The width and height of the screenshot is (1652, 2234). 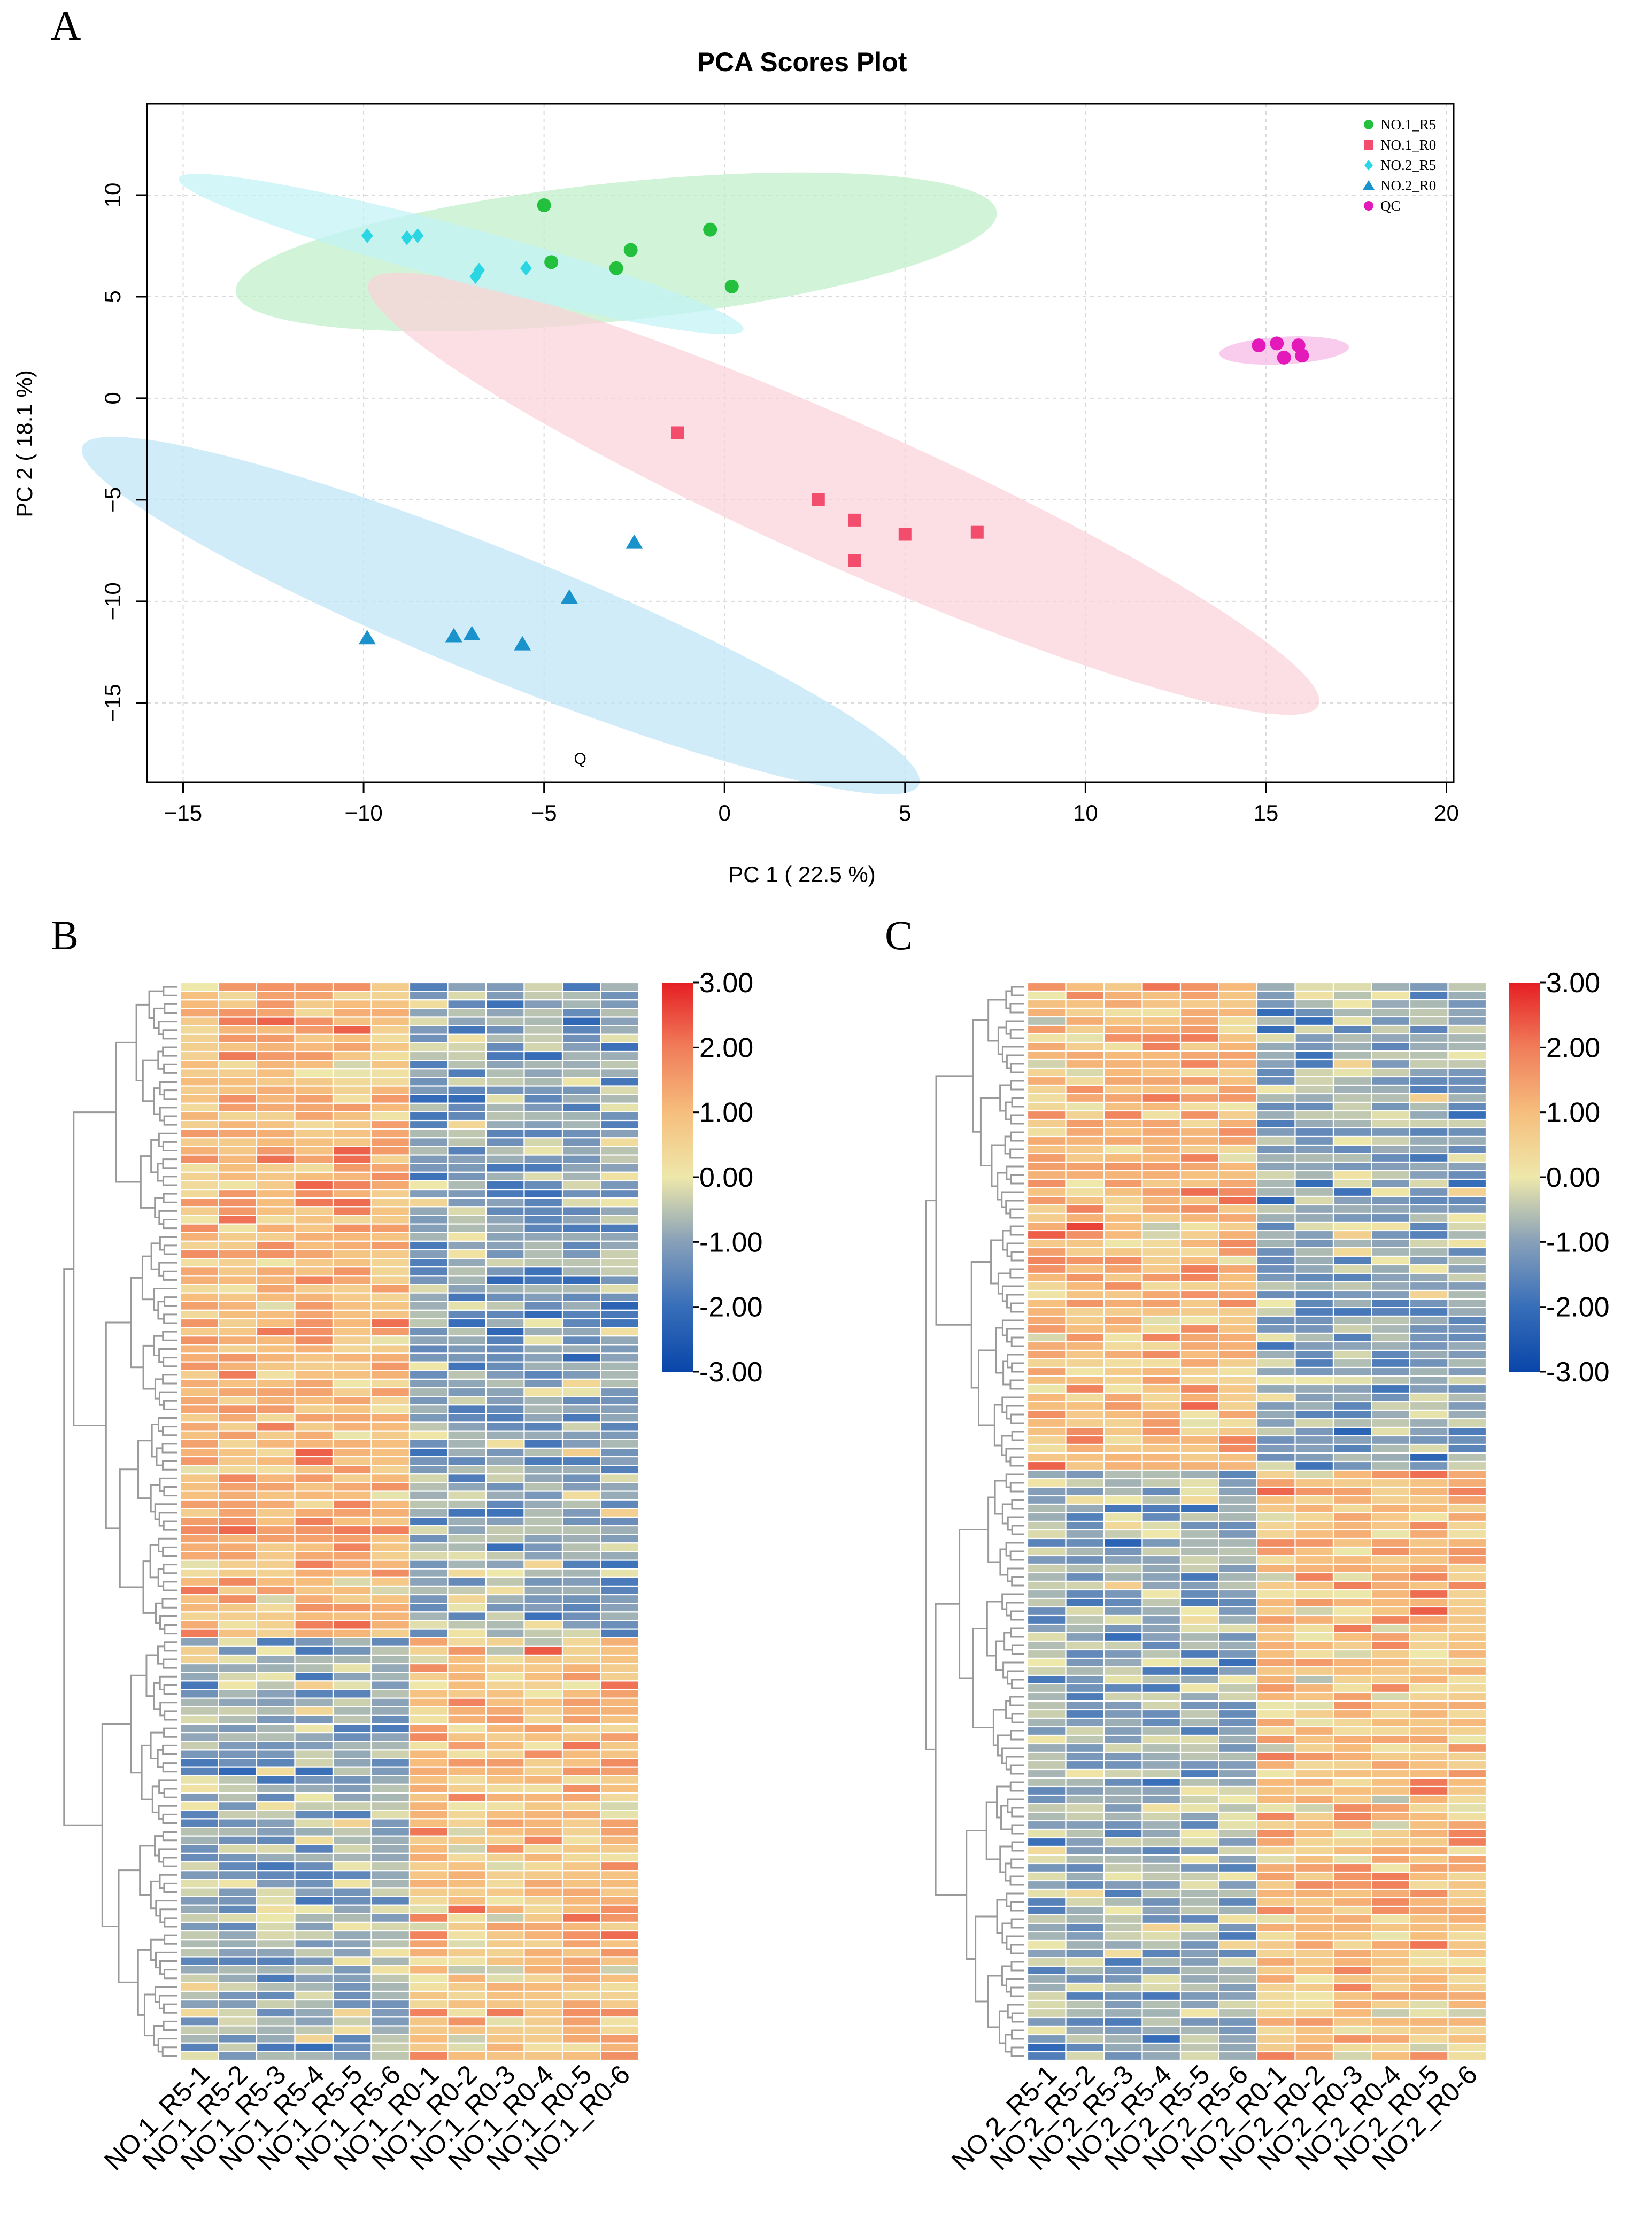 I want to click on colorbar: 3.002.001.000.00-1.00-2.00-3.00, so click(x=1559, y=1178).